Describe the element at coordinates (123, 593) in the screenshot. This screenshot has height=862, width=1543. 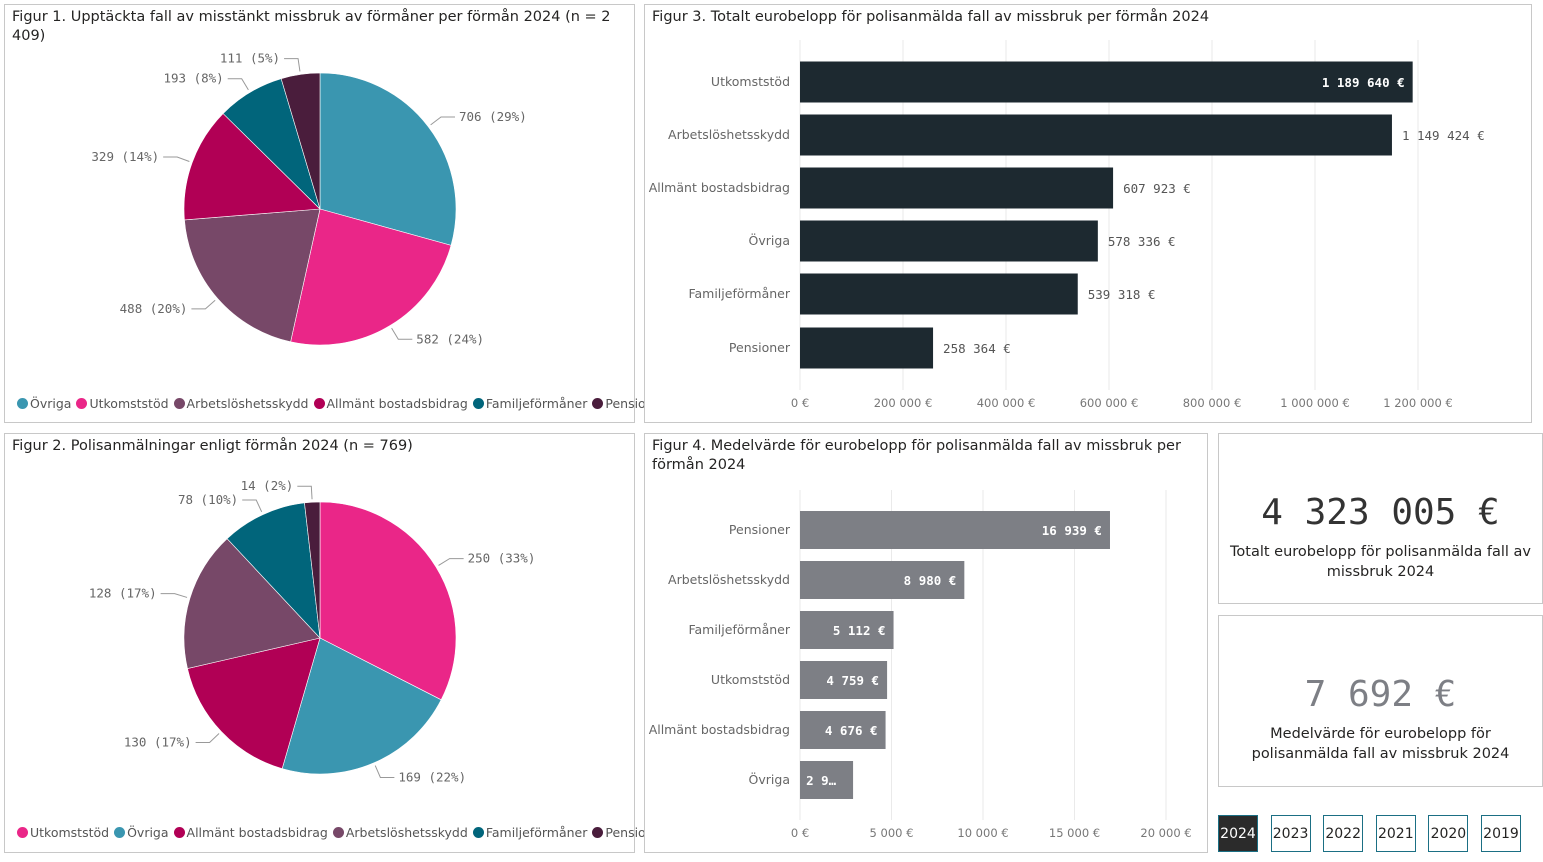
I see `data-label: 128 (17%)` at that location.